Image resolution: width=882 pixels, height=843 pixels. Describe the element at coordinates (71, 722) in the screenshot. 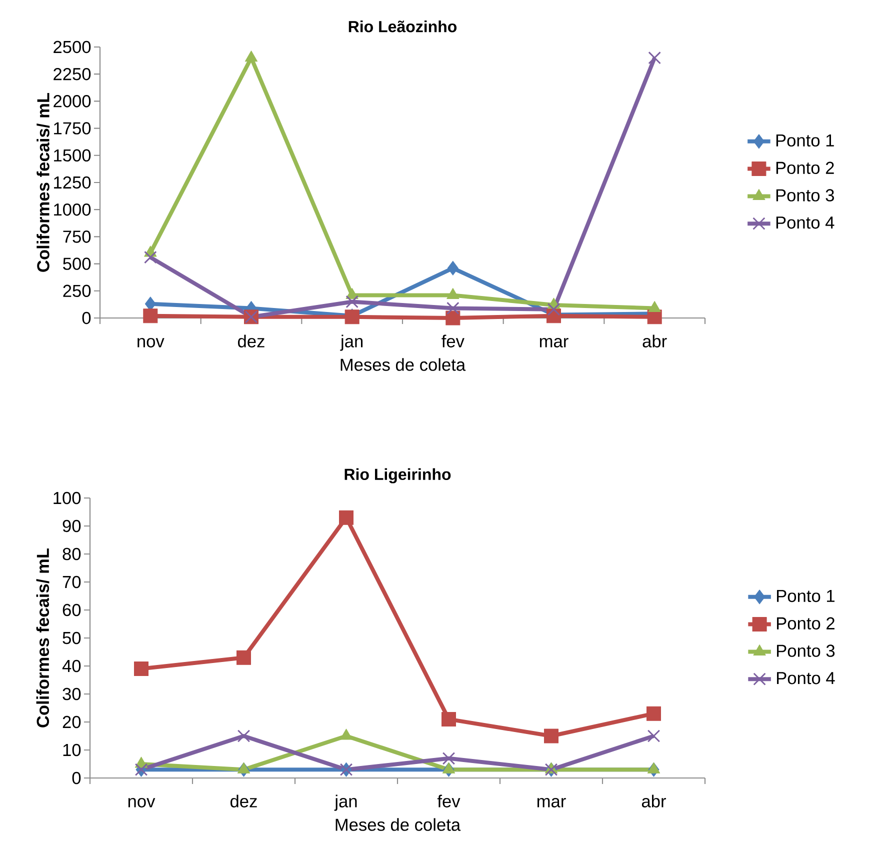

I see `y-tick-label: 20` at that location.